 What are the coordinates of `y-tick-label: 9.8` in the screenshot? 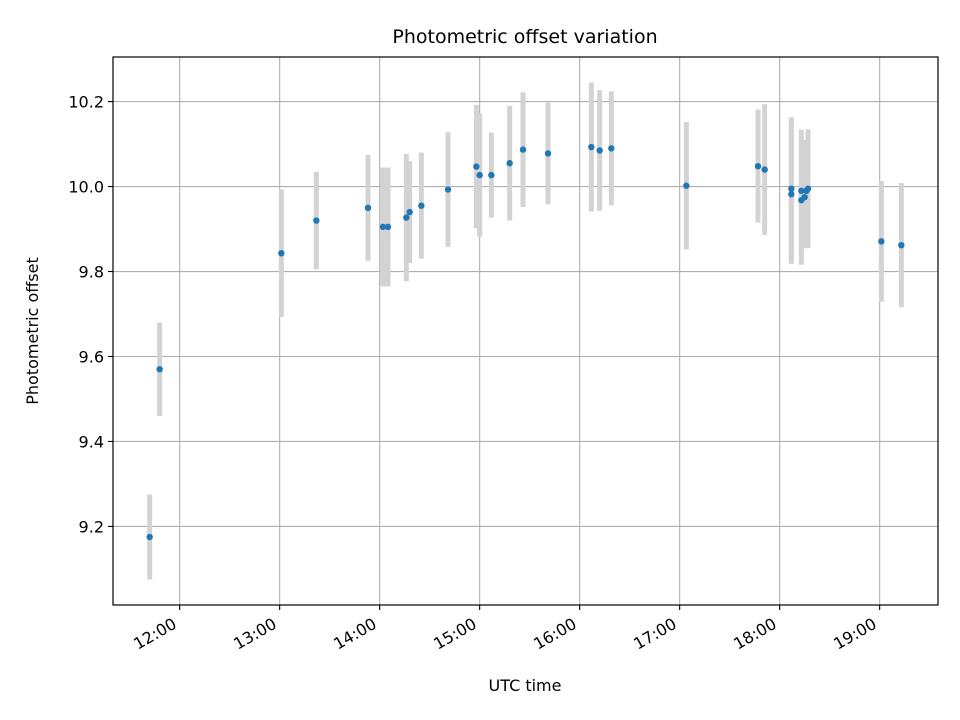 It's located at (91, 272).